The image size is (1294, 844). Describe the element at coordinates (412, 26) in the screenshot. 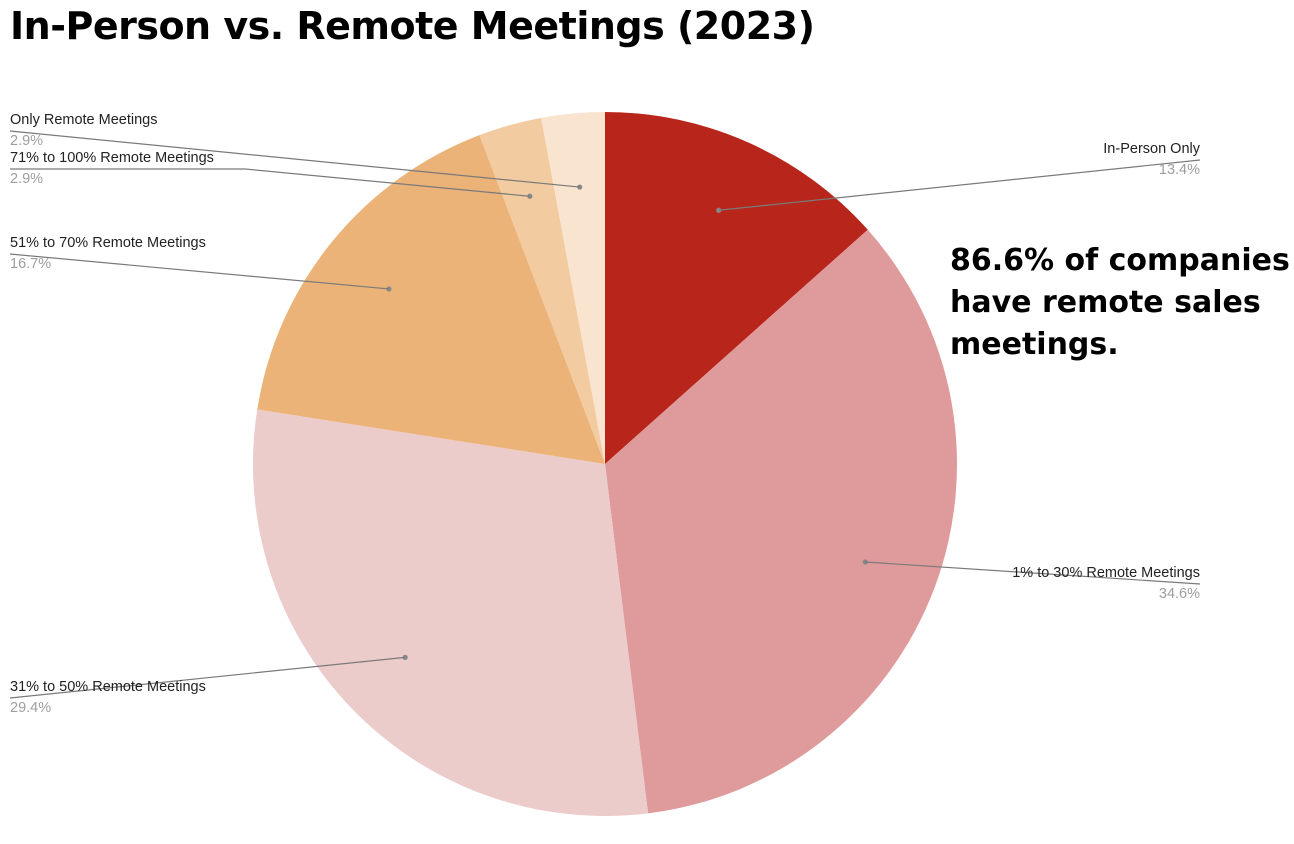

I see `chart-title: In-Person vs. Remote Meetings (2023)` at that location.